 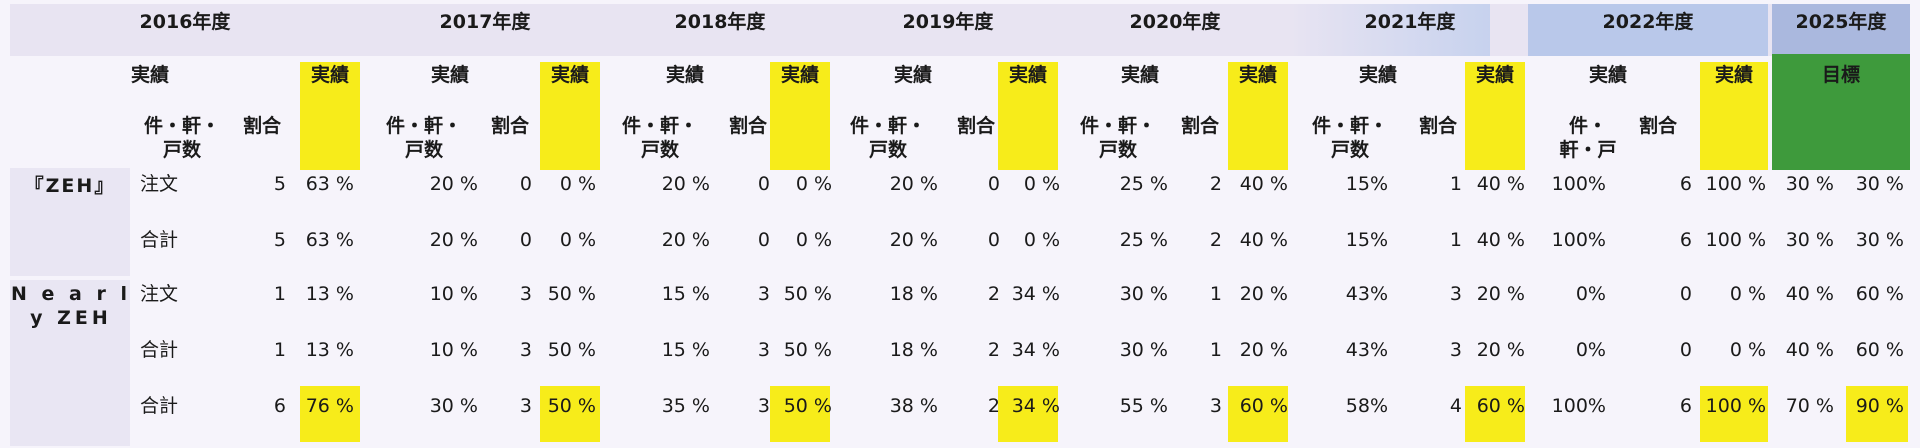 I want to click on category-nearly-line2: y ZEH, so click(x=71, y=318).